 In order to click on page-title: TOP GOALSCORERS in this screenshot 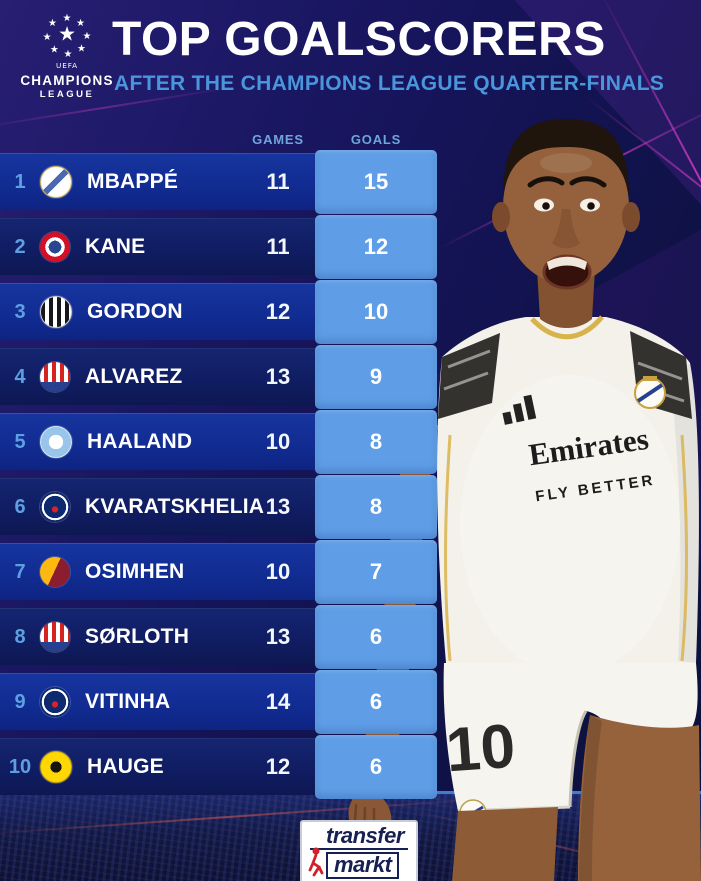, I will do `click(359, 39)`.